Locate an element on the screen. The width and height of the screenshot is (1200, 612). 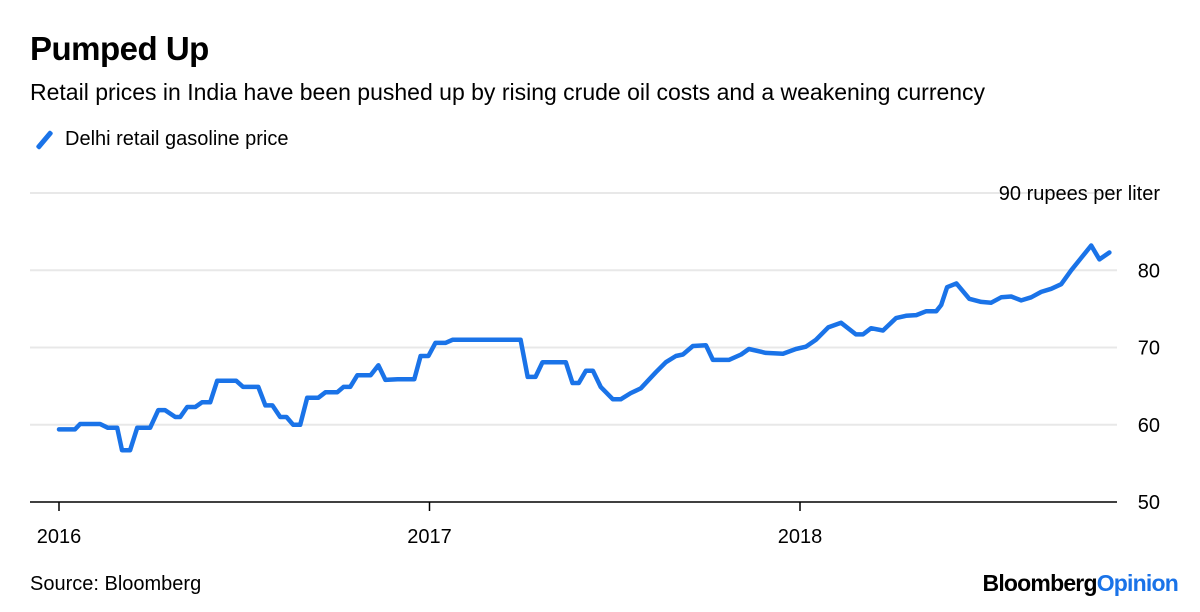
y-unit-label: 90 rupees per liter is located at coordinates (1080, 194).